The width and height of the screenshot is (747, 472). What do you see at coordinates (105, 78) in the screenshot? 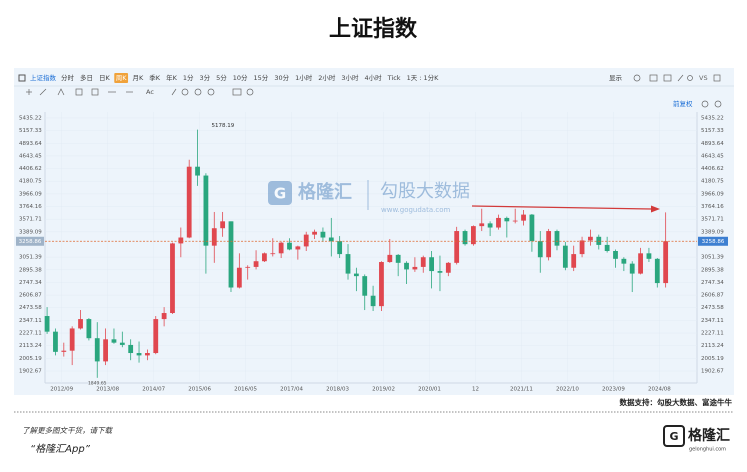
I see `period-tab: 日K` at bounding box center [105, 78].